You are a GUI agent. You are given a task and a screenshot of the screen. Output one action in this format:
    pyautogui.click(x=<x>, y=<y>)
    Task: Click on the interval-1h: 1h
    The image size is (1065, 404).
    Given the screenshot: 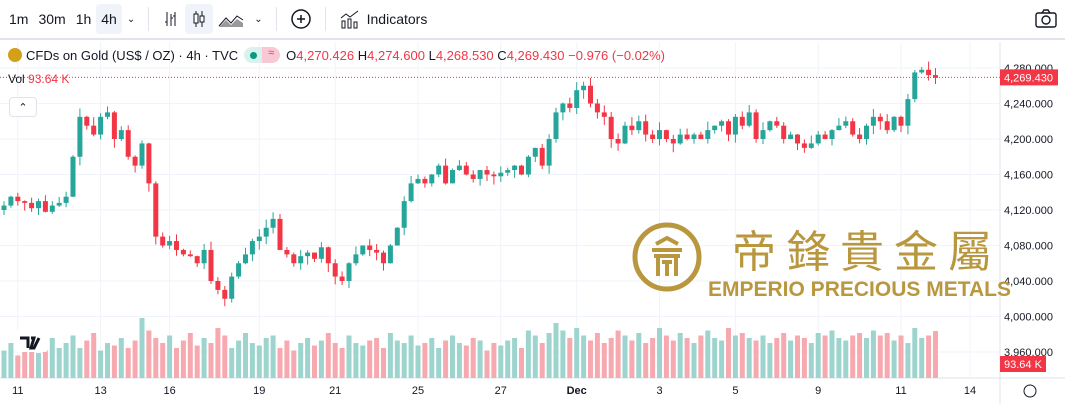 What is the action you would take?
    pyautogui.click(x=83, y=19)
    